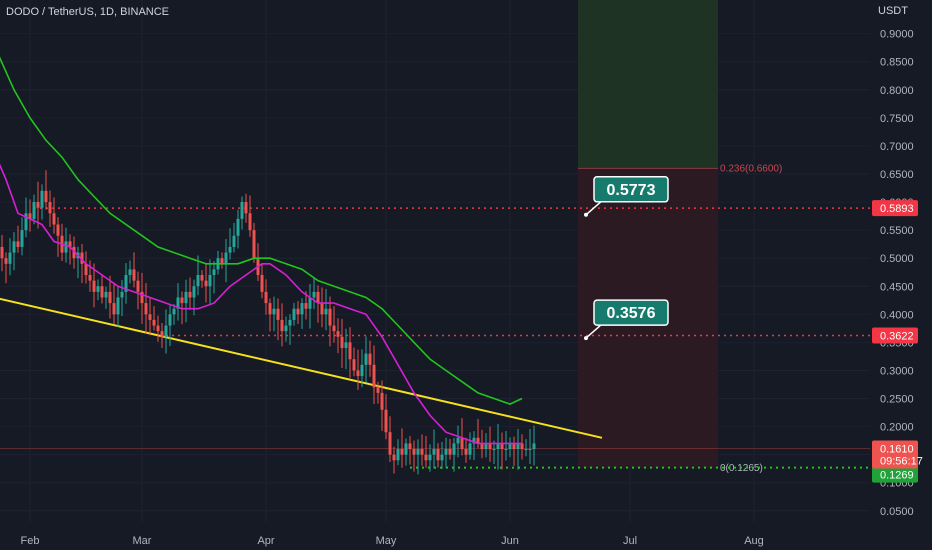  I want to click on y-tick-label: 0.3000, so click(897, 371).